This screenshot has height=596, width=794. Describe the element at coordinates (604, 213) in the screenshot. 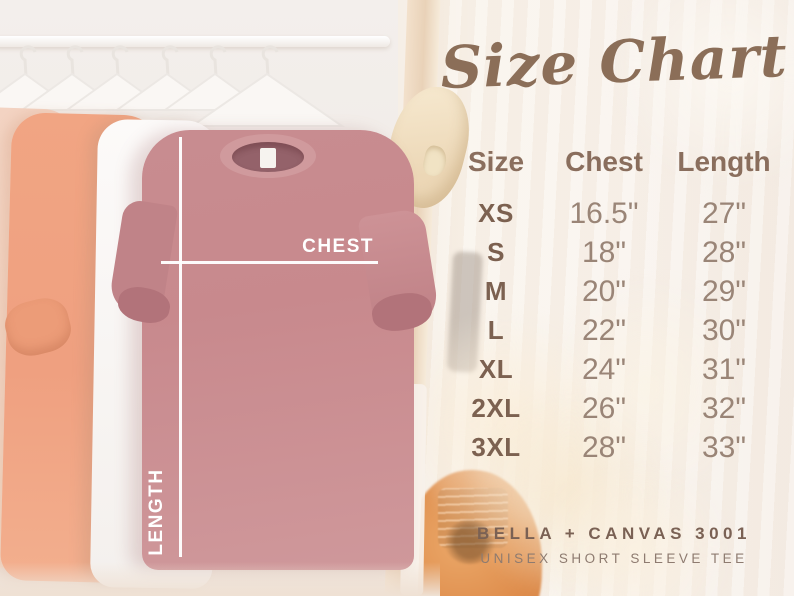

I see `measurement-value: 16.5"` at that location.